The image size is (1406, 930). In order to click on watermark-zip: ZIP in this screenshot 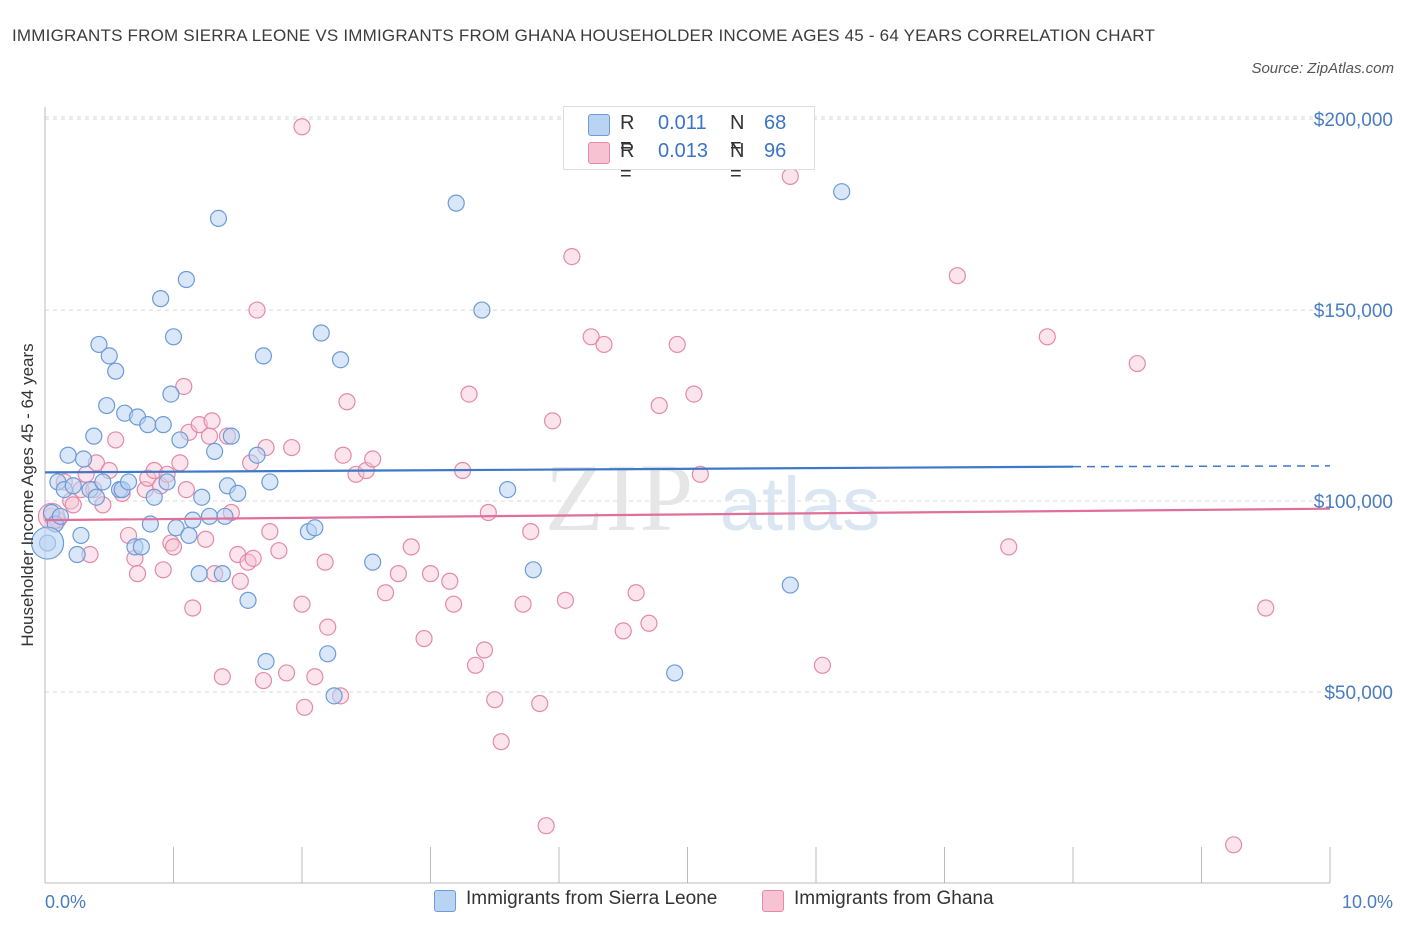, I will do `click(620, 497)`.